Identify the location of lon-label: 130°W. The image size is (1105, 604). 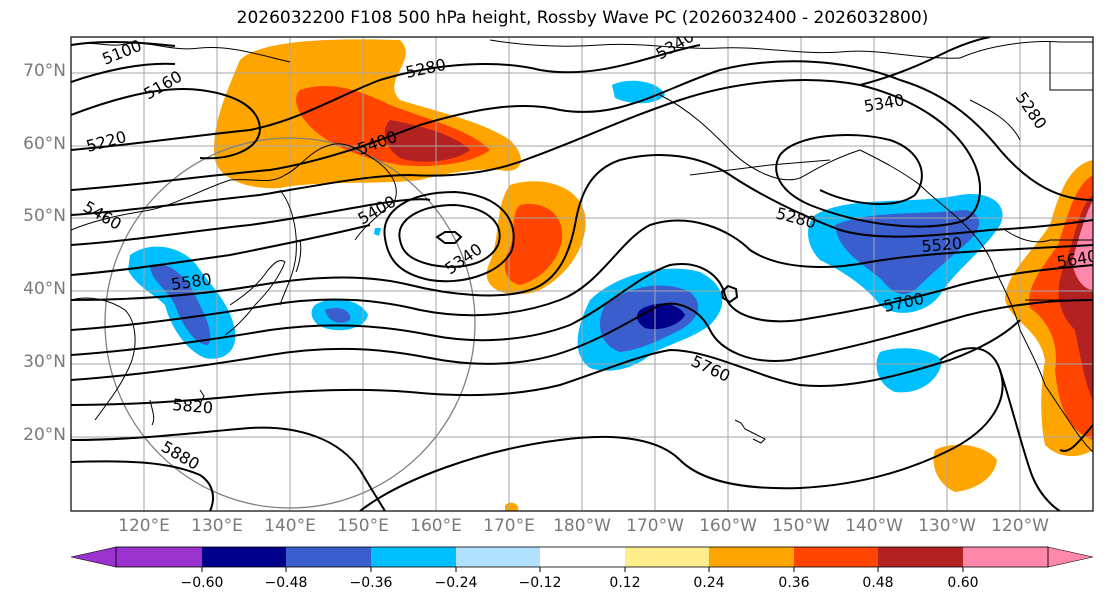
(947, 526).